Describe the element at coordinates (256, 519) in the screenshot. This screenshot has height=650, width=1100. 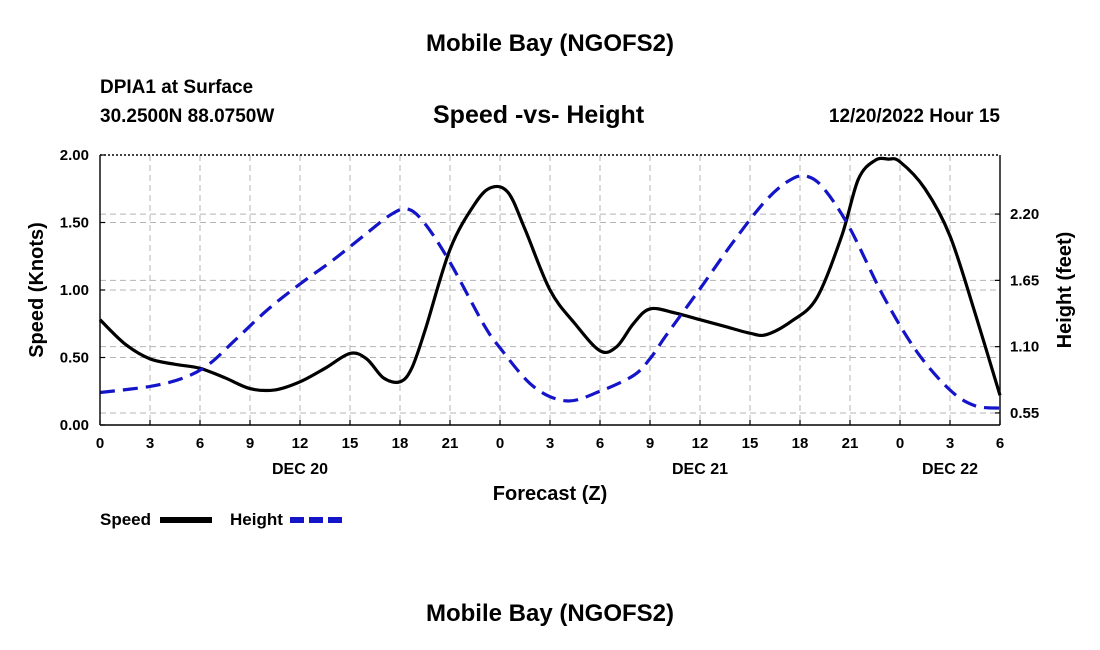
I see `legend-height-label: Height` at that location.